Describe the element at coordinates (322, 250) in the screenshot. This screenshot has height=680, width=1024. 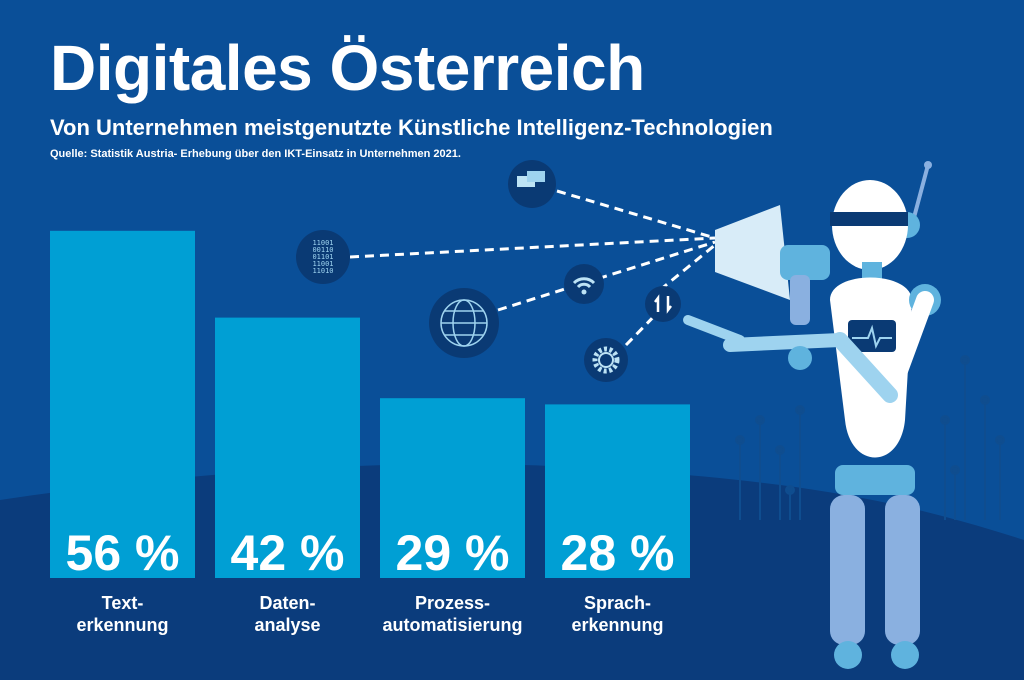
I see `binary-row: 00110` at that location.